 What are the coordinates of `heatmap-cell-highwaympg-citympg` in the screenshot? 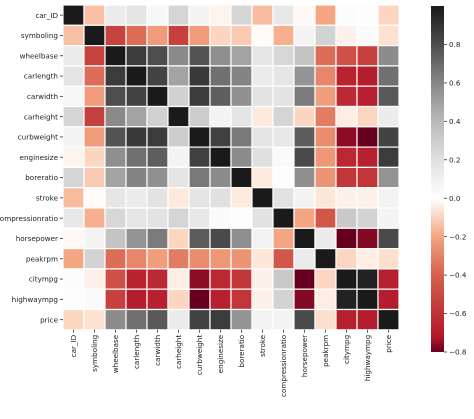 It's located at (346, 299).